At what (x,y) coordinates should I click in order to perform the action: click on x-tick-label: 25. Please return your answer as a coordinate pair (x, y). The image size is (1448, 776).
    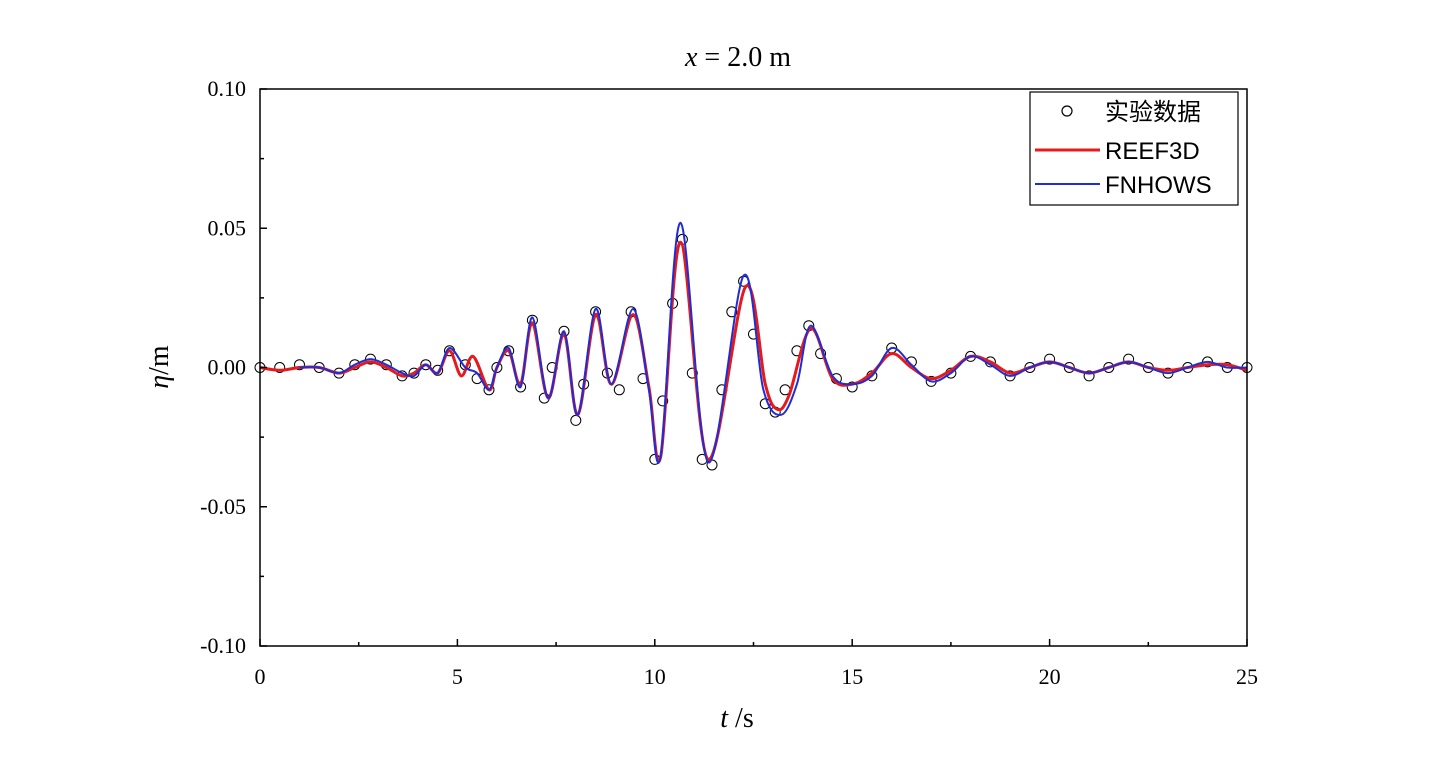
    Looking at the image, I should click on (1247, 676).